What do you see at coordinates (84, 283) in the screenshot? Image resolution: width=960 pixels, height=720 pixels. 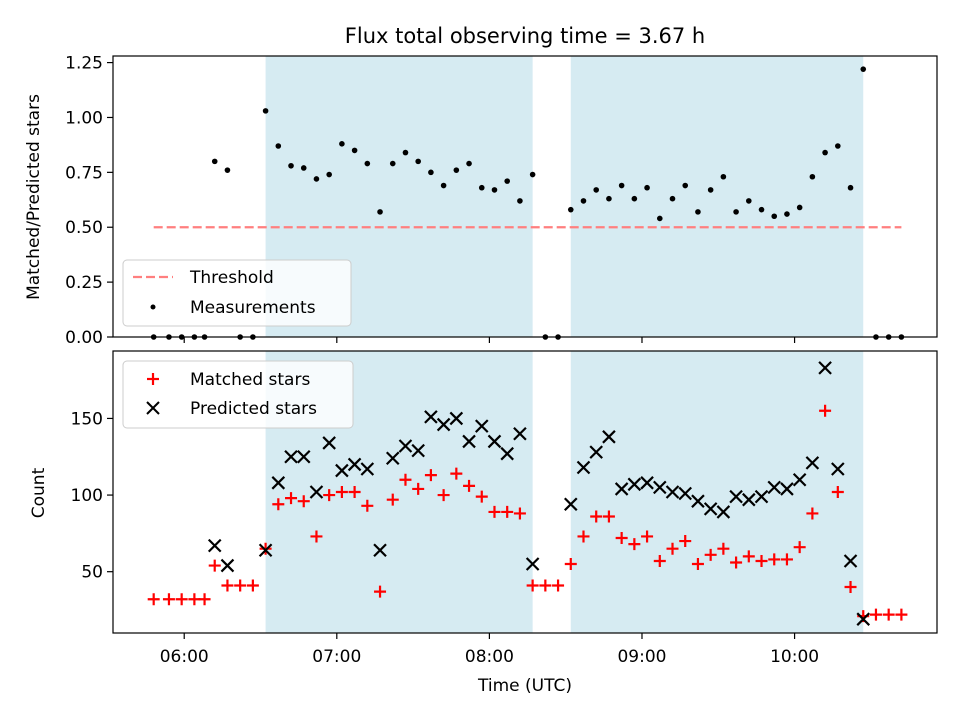 I see `y-tick-label: 0.25` at bounding box center [84, 283].